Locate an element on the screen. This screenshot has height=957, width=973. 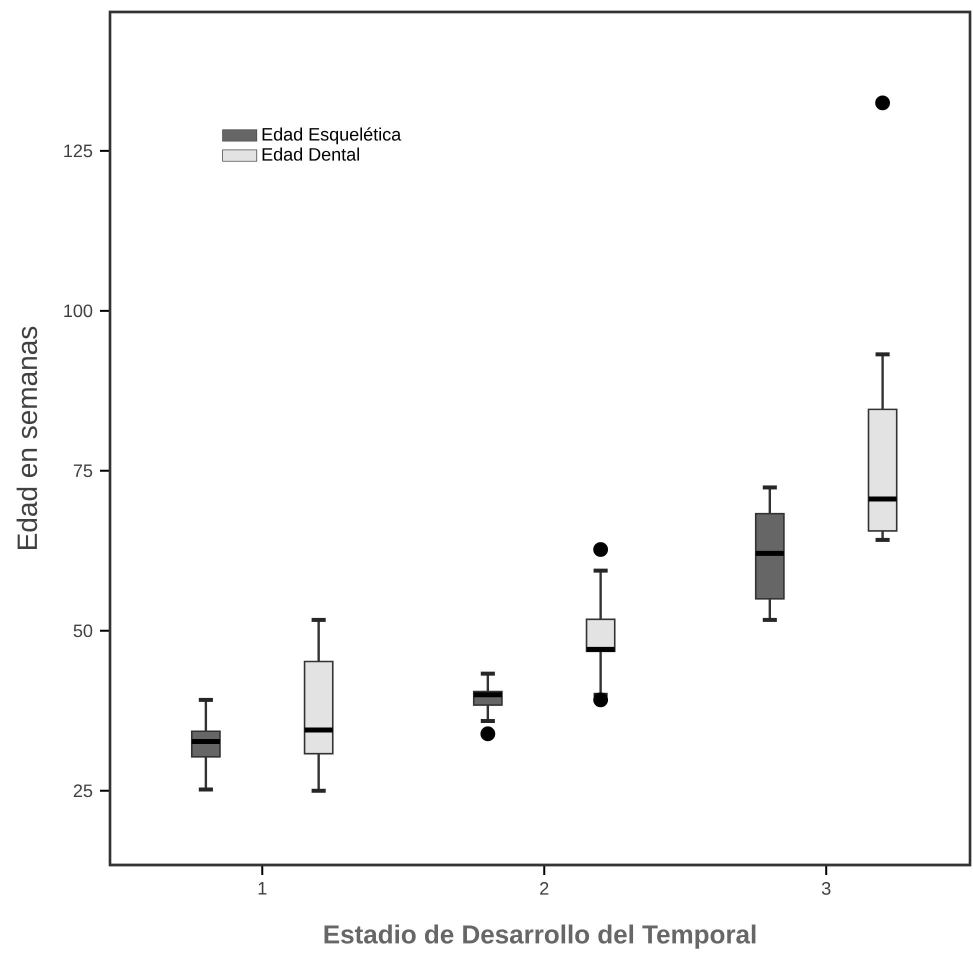
y-tick-label: 75 is located at coordinates (83, 471).